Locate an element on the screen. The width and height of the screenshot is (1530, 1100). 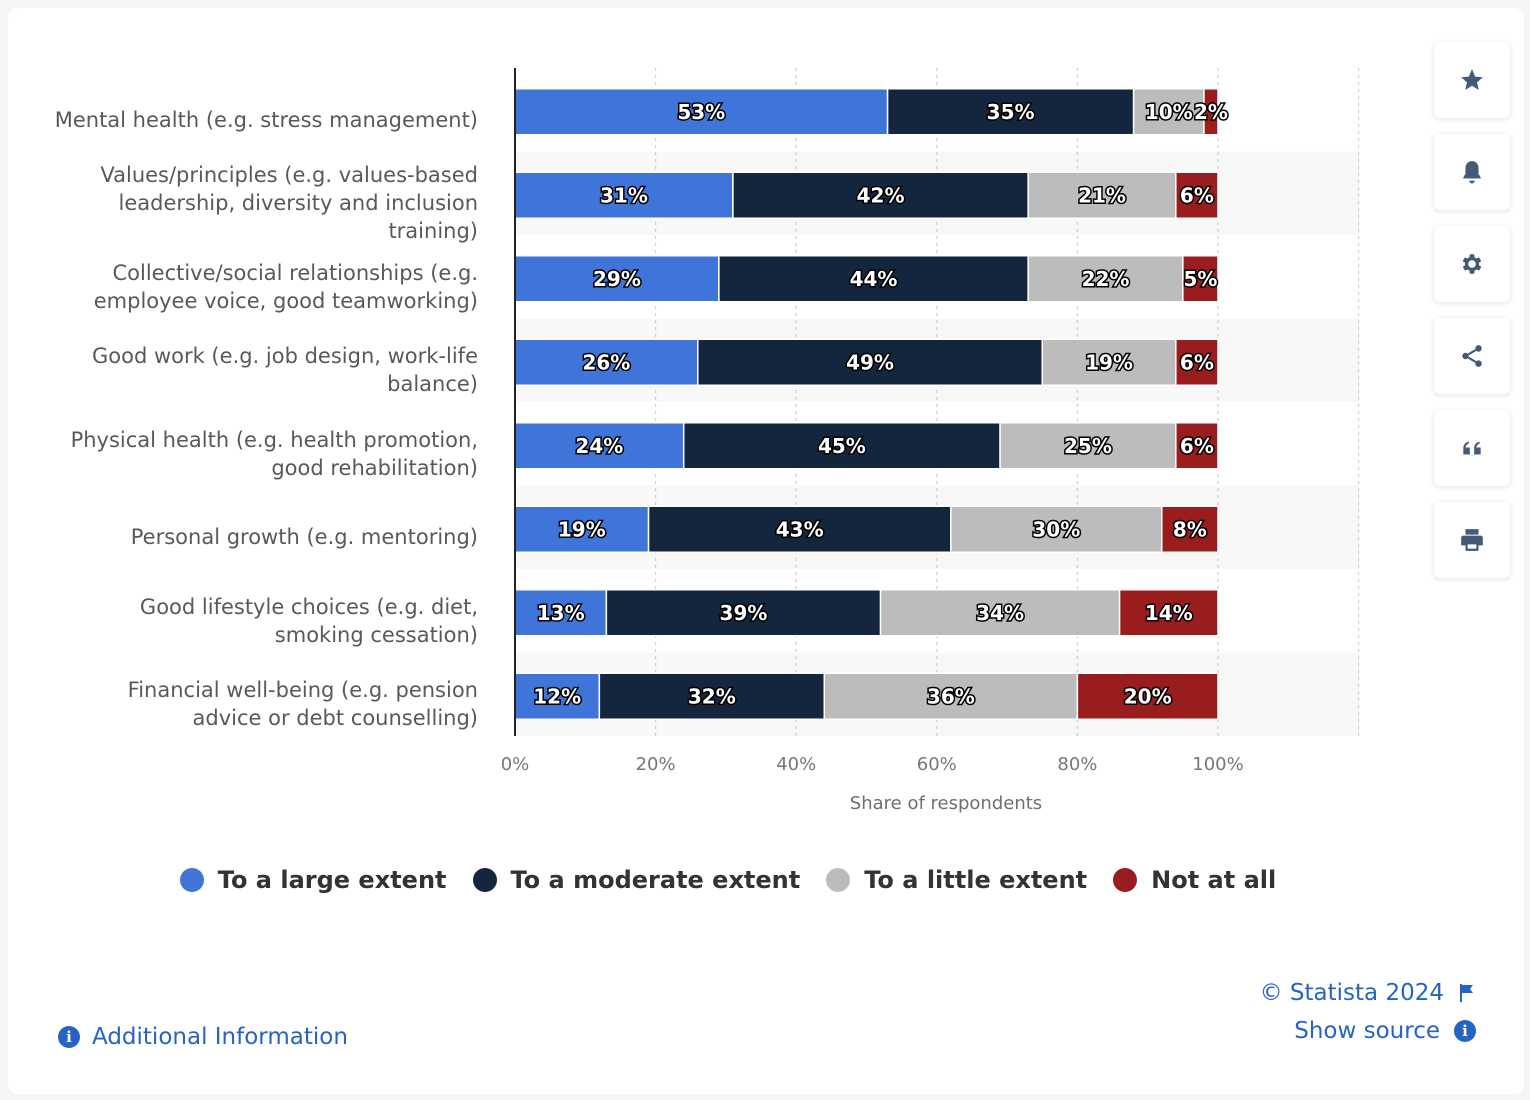
data-label: 14% is located at coordinates (1169, 613).